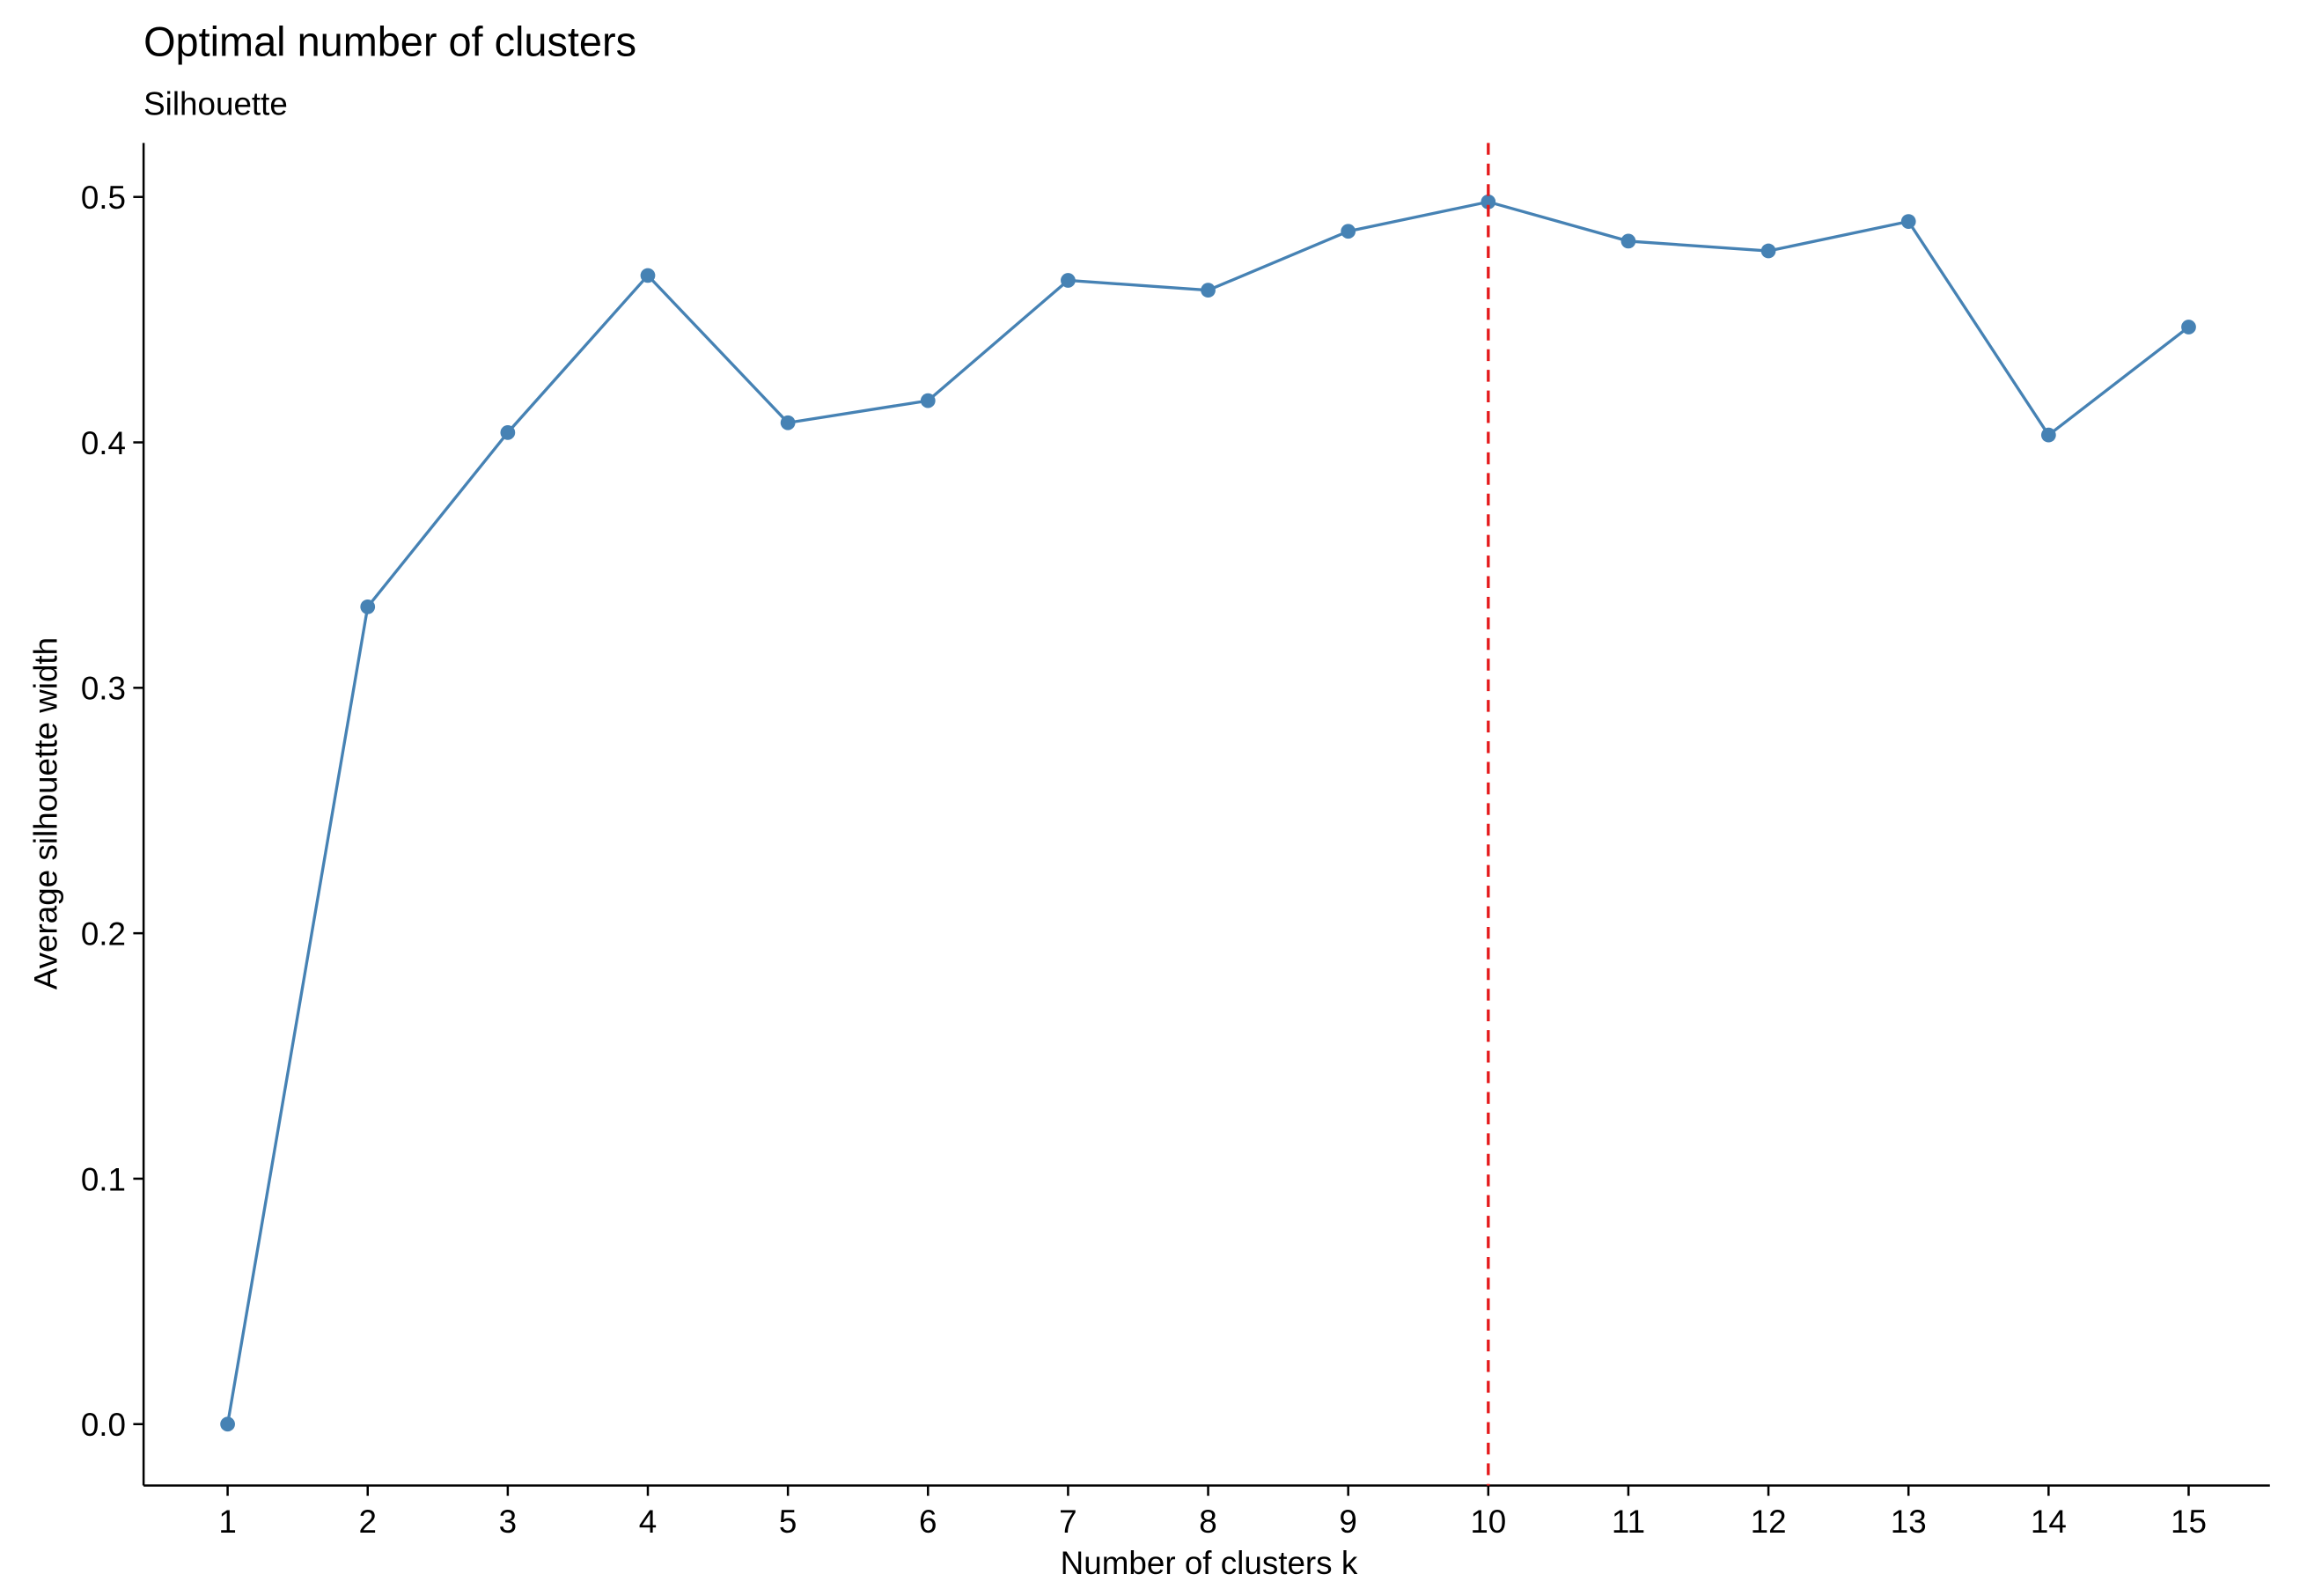  I want to click on x-tick-label: 5, so click(788, 1522).